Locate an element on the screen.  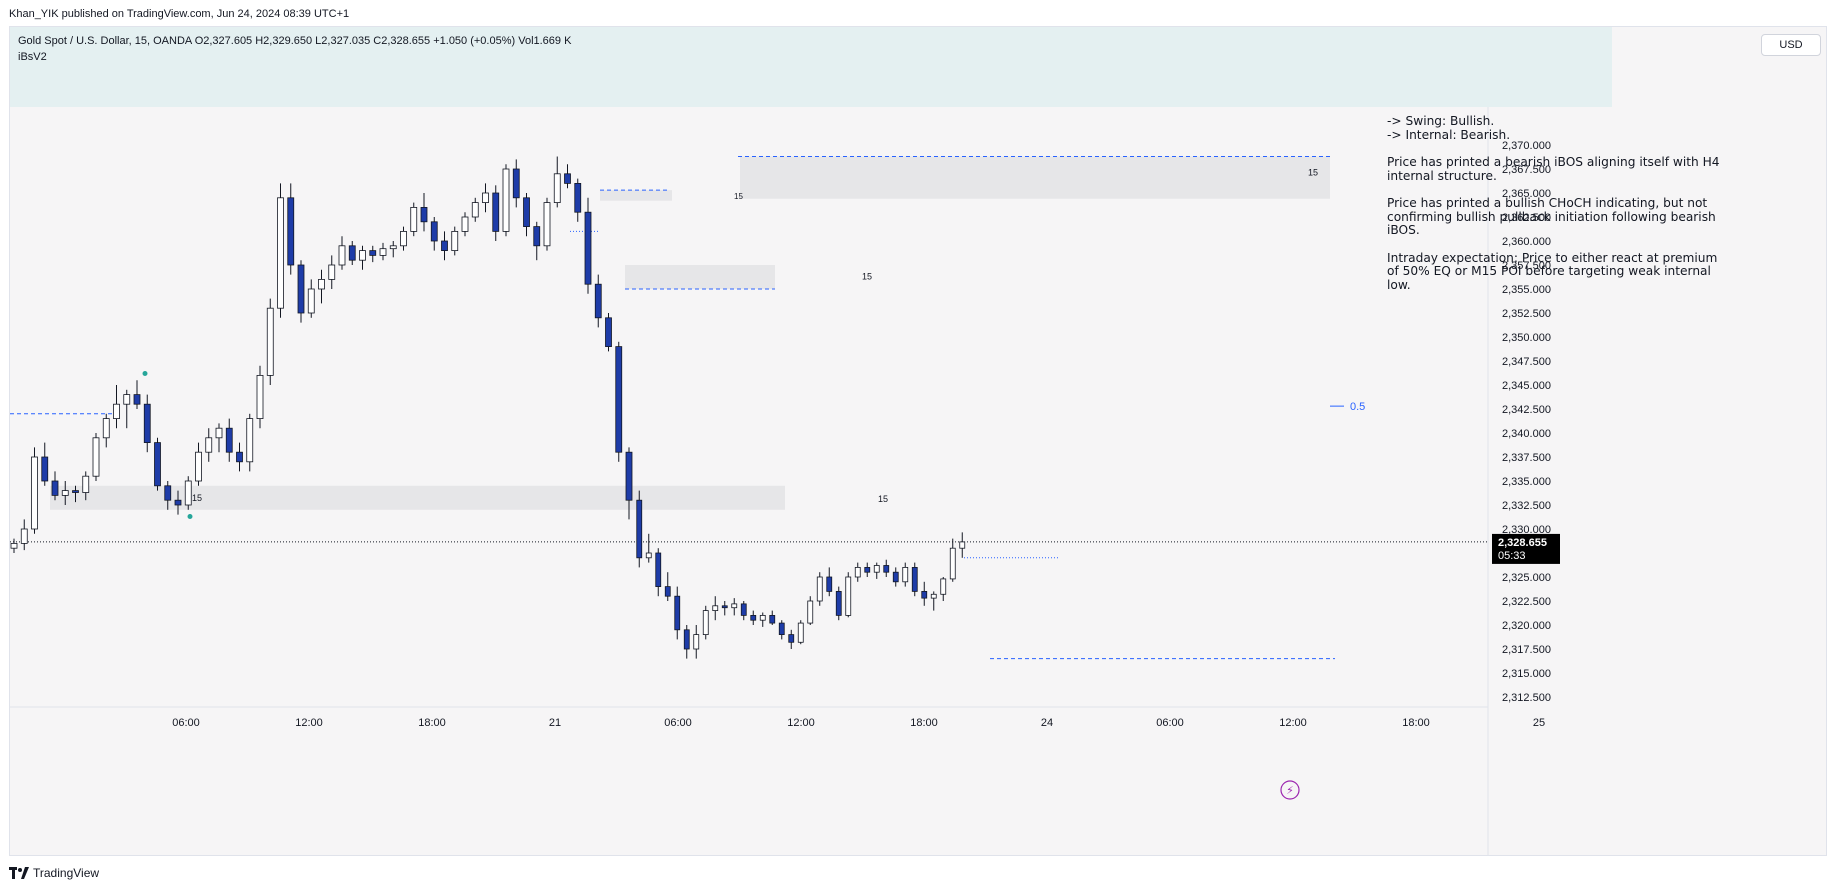
y-tick-label: 2,335.000 is located at coordinates (1526, 482).